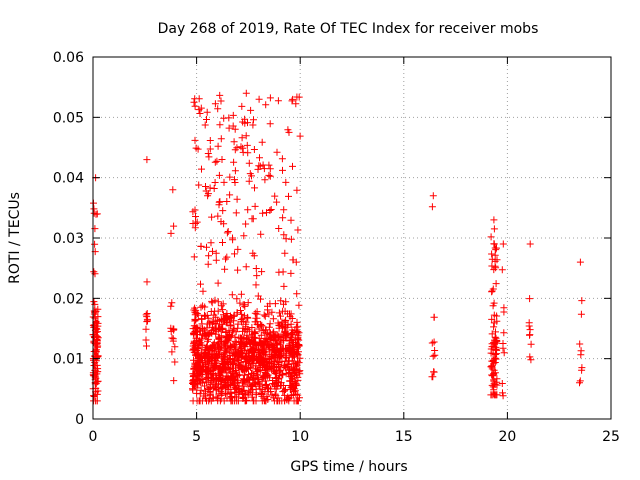 The height and width of the screenshot is (480, 640). I want to click on y-tick-label: 0.02, so click(68, 299).